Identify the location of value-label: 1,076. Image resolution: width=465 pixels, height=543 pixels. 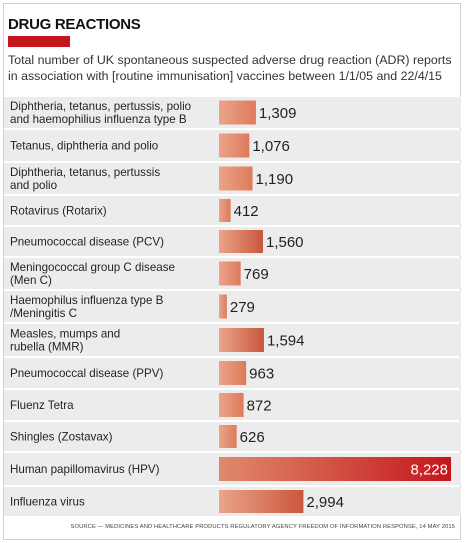
(271, 146).